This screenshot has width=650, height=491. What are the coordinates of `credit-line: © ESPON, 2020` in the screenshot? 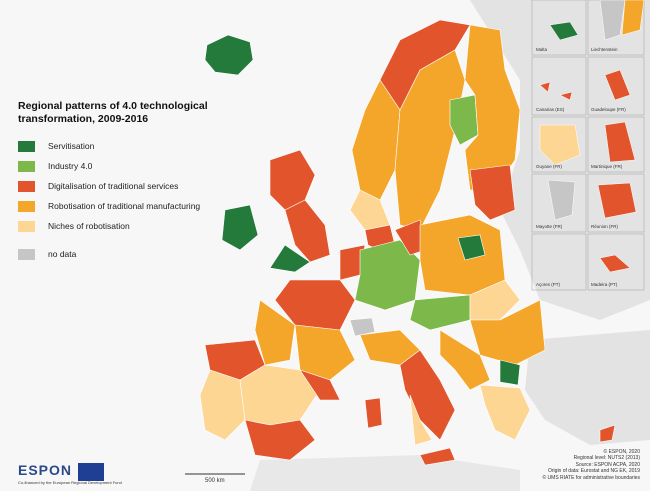 It's located at (621, 451).